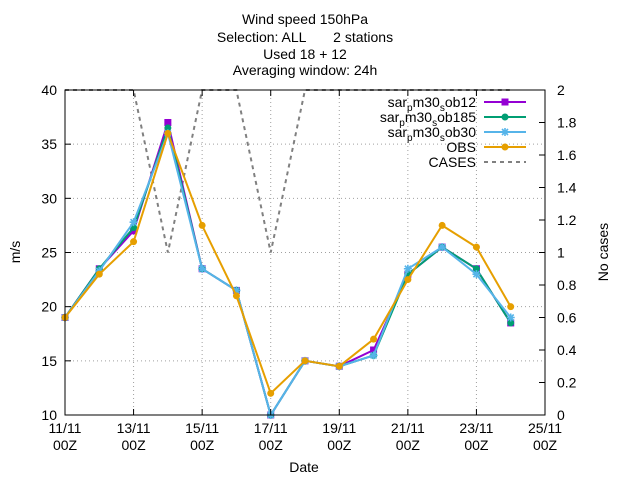 The width and height of the screenshot is (640, 480). I want to click on legend-item: sarpm30sob185, so click(453, 119).